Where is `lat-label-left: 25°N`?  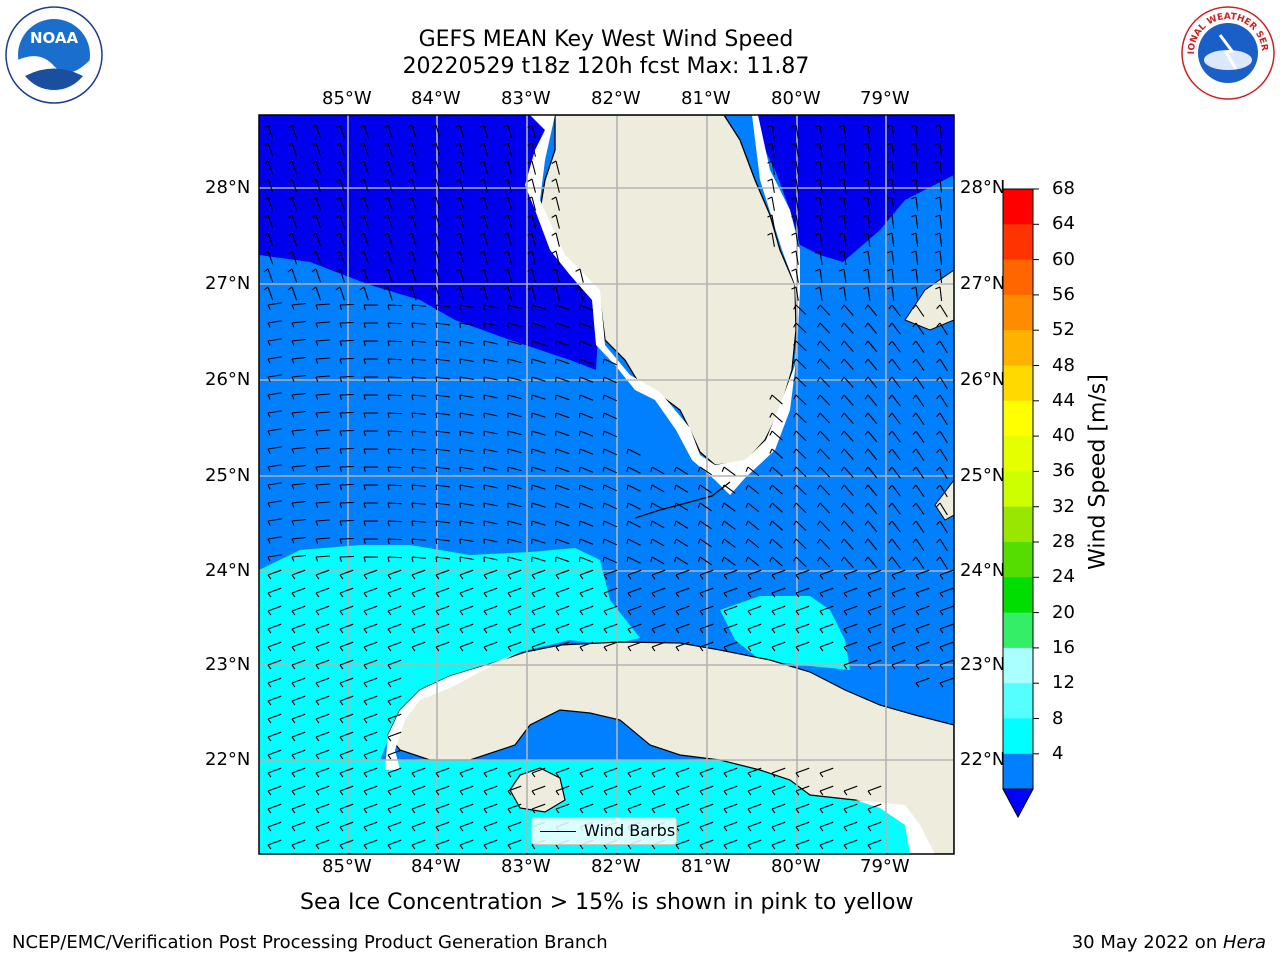
lat-label-left: 25°N is located at coordinates (228, 475).